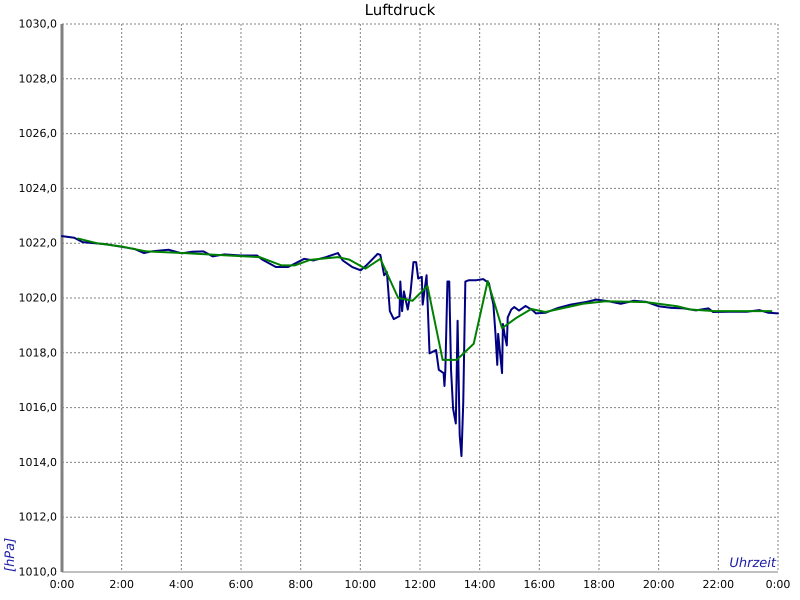  What do you see at coordinates (241, 584) in the screenshot?
I see `x-tick-label: 6:00` at bounding box center [241, 584].